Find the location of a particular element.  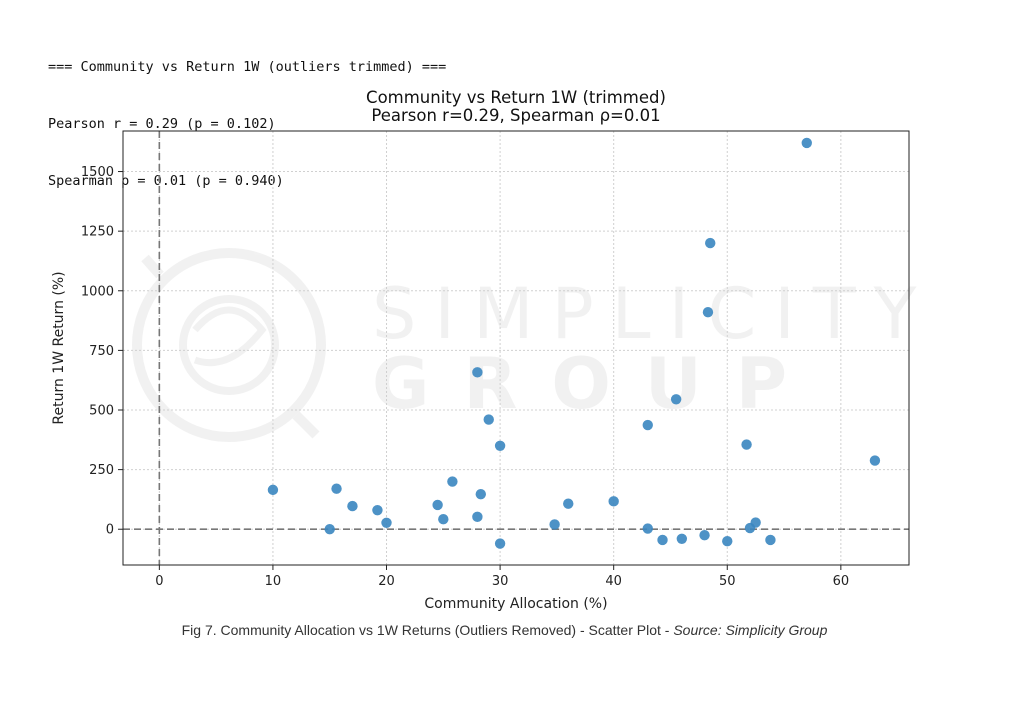

x-tick-label: 20 is located at coordinates (386, 581).